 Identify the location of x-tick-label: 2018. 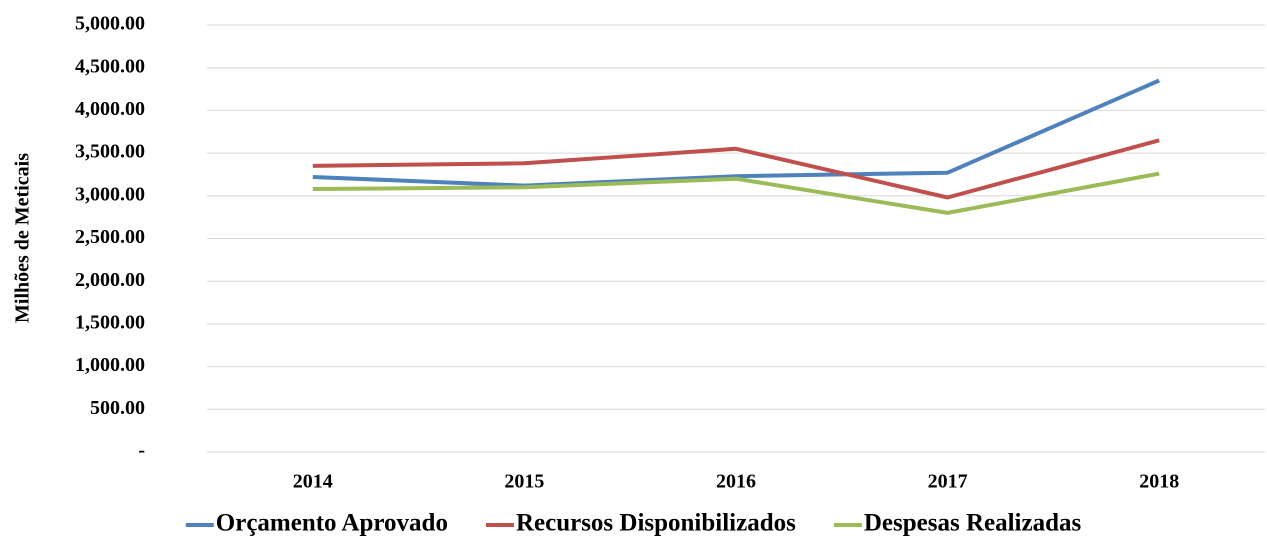
(1159, 482).